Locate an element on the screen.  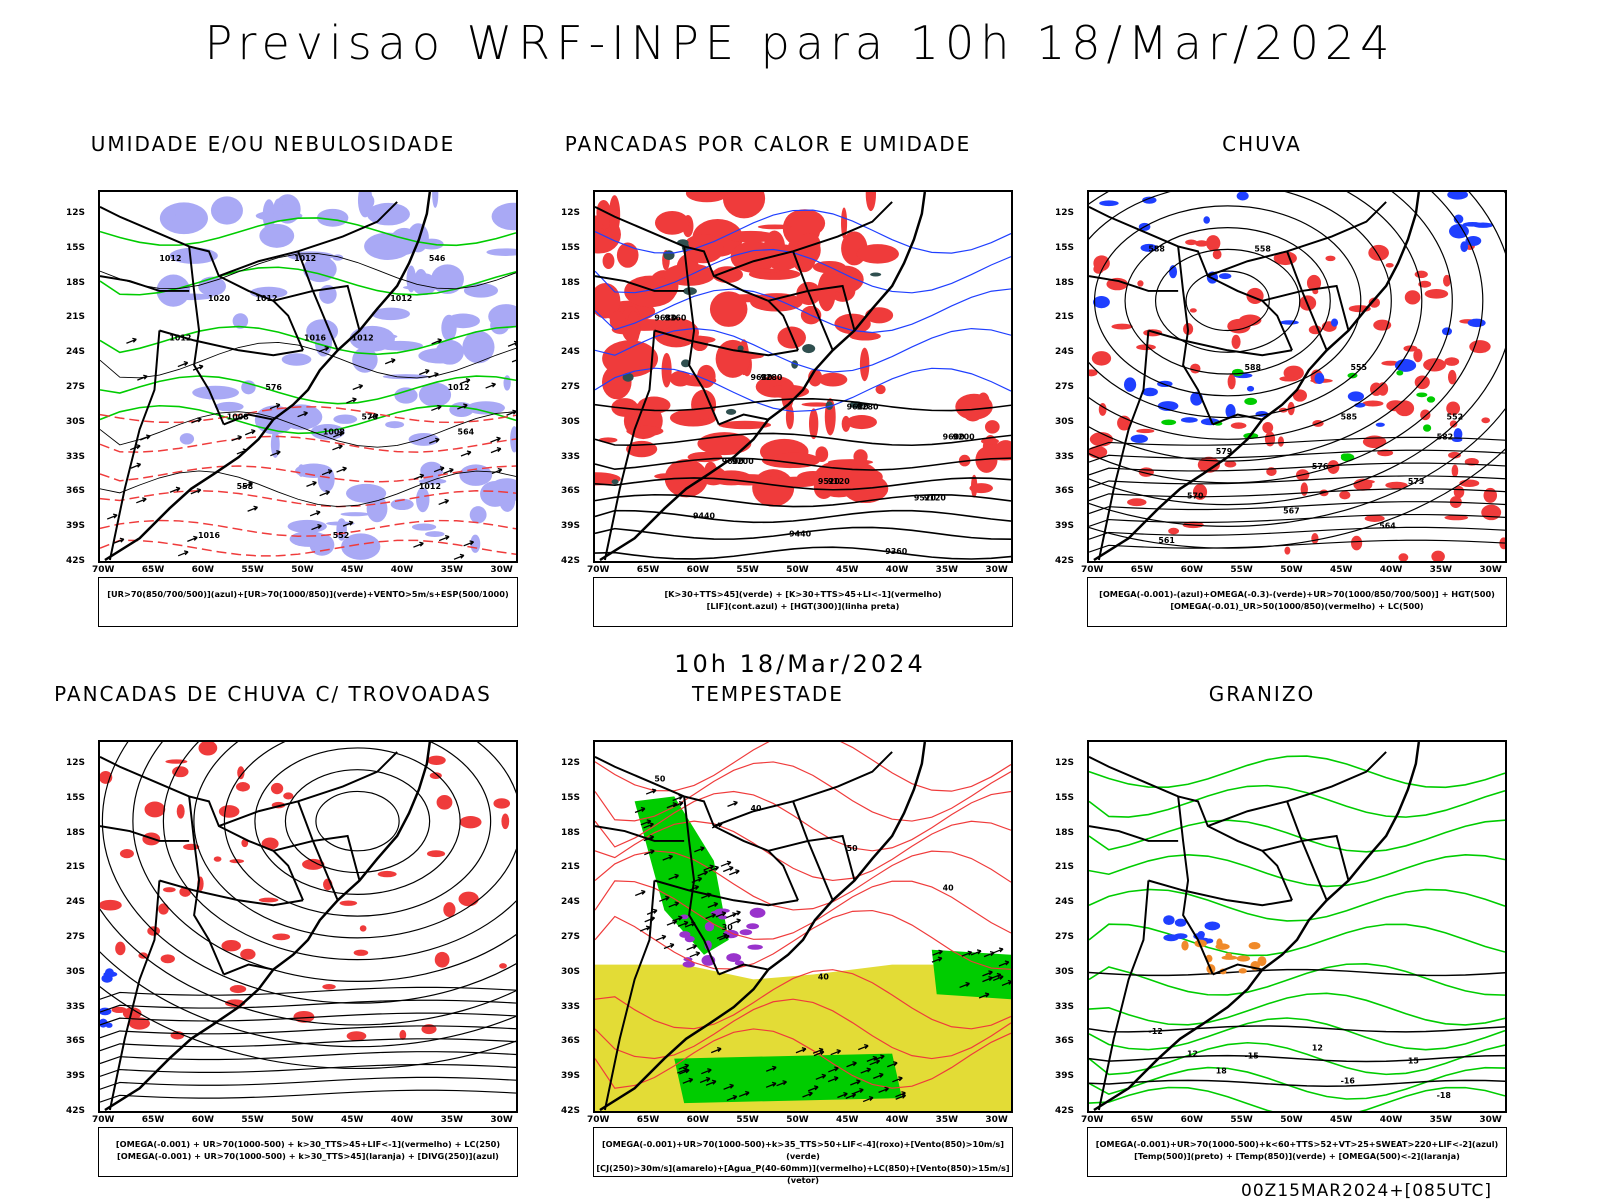
lon-tick-label: 50W is located at coordinates (302, 570).